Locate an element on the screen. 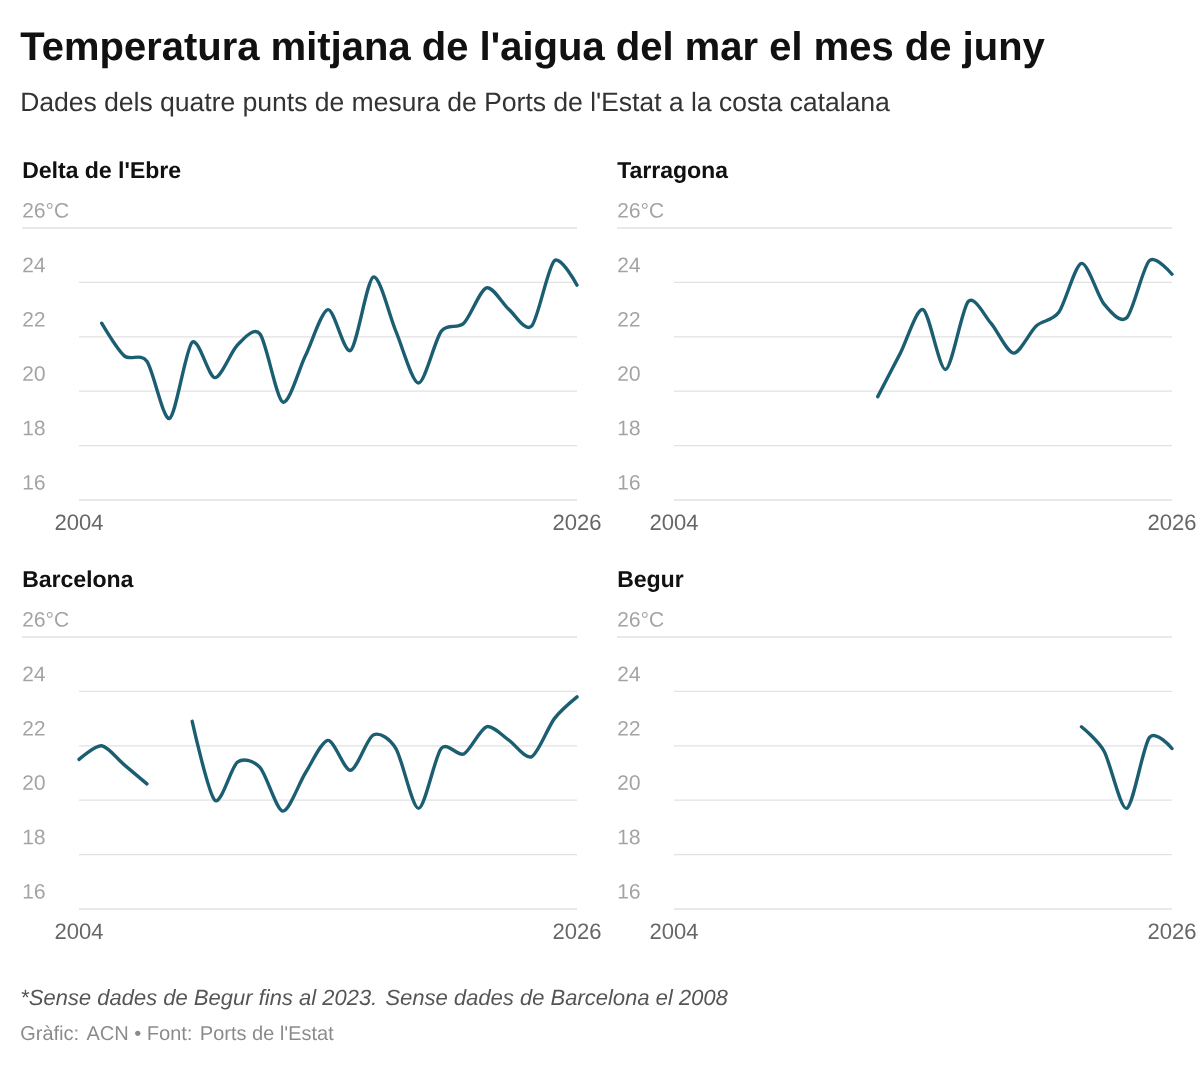 The image size is (1200, 1066). chart-title: Tarragona is located at coordinates (673, 172).